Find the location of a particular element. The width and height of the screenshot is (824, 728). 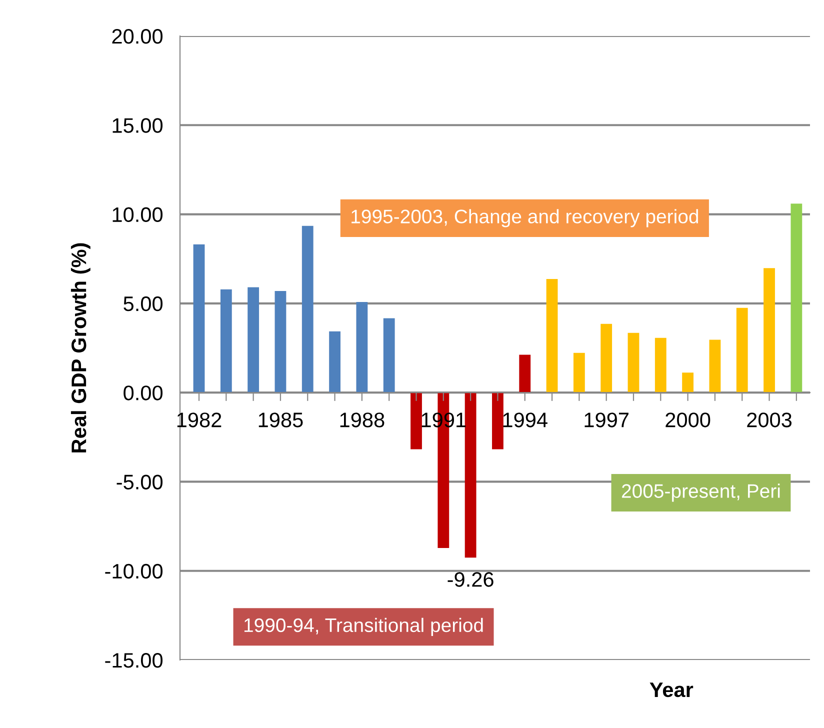

x-tick-label: 2000 is located at coordinates (688, 420).